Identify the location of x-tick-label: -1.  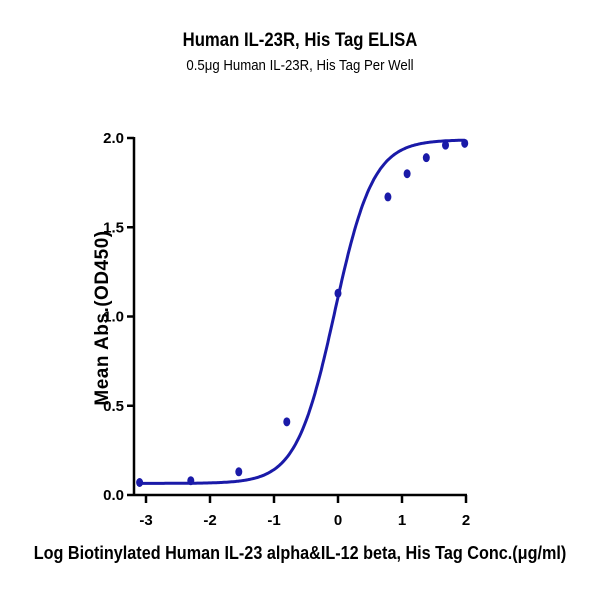
(273, 520).